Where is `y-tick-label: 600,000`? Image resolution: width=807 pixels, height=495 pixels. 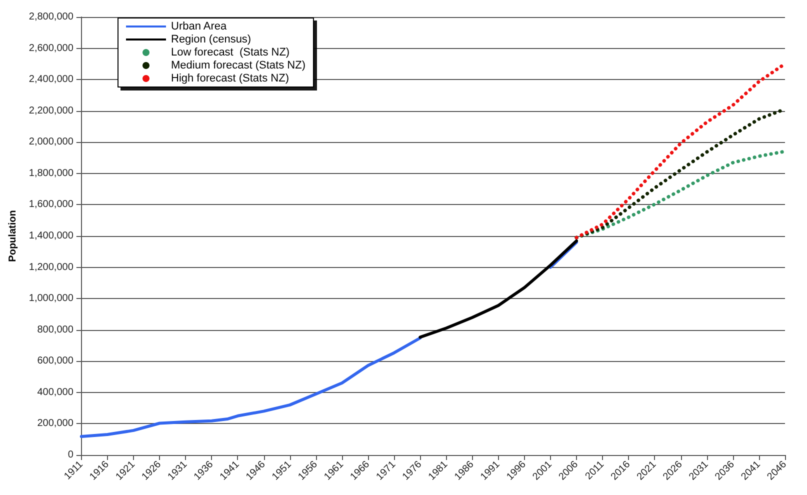 y-tick-label: 600,000 is located at coordinates (55, 361).